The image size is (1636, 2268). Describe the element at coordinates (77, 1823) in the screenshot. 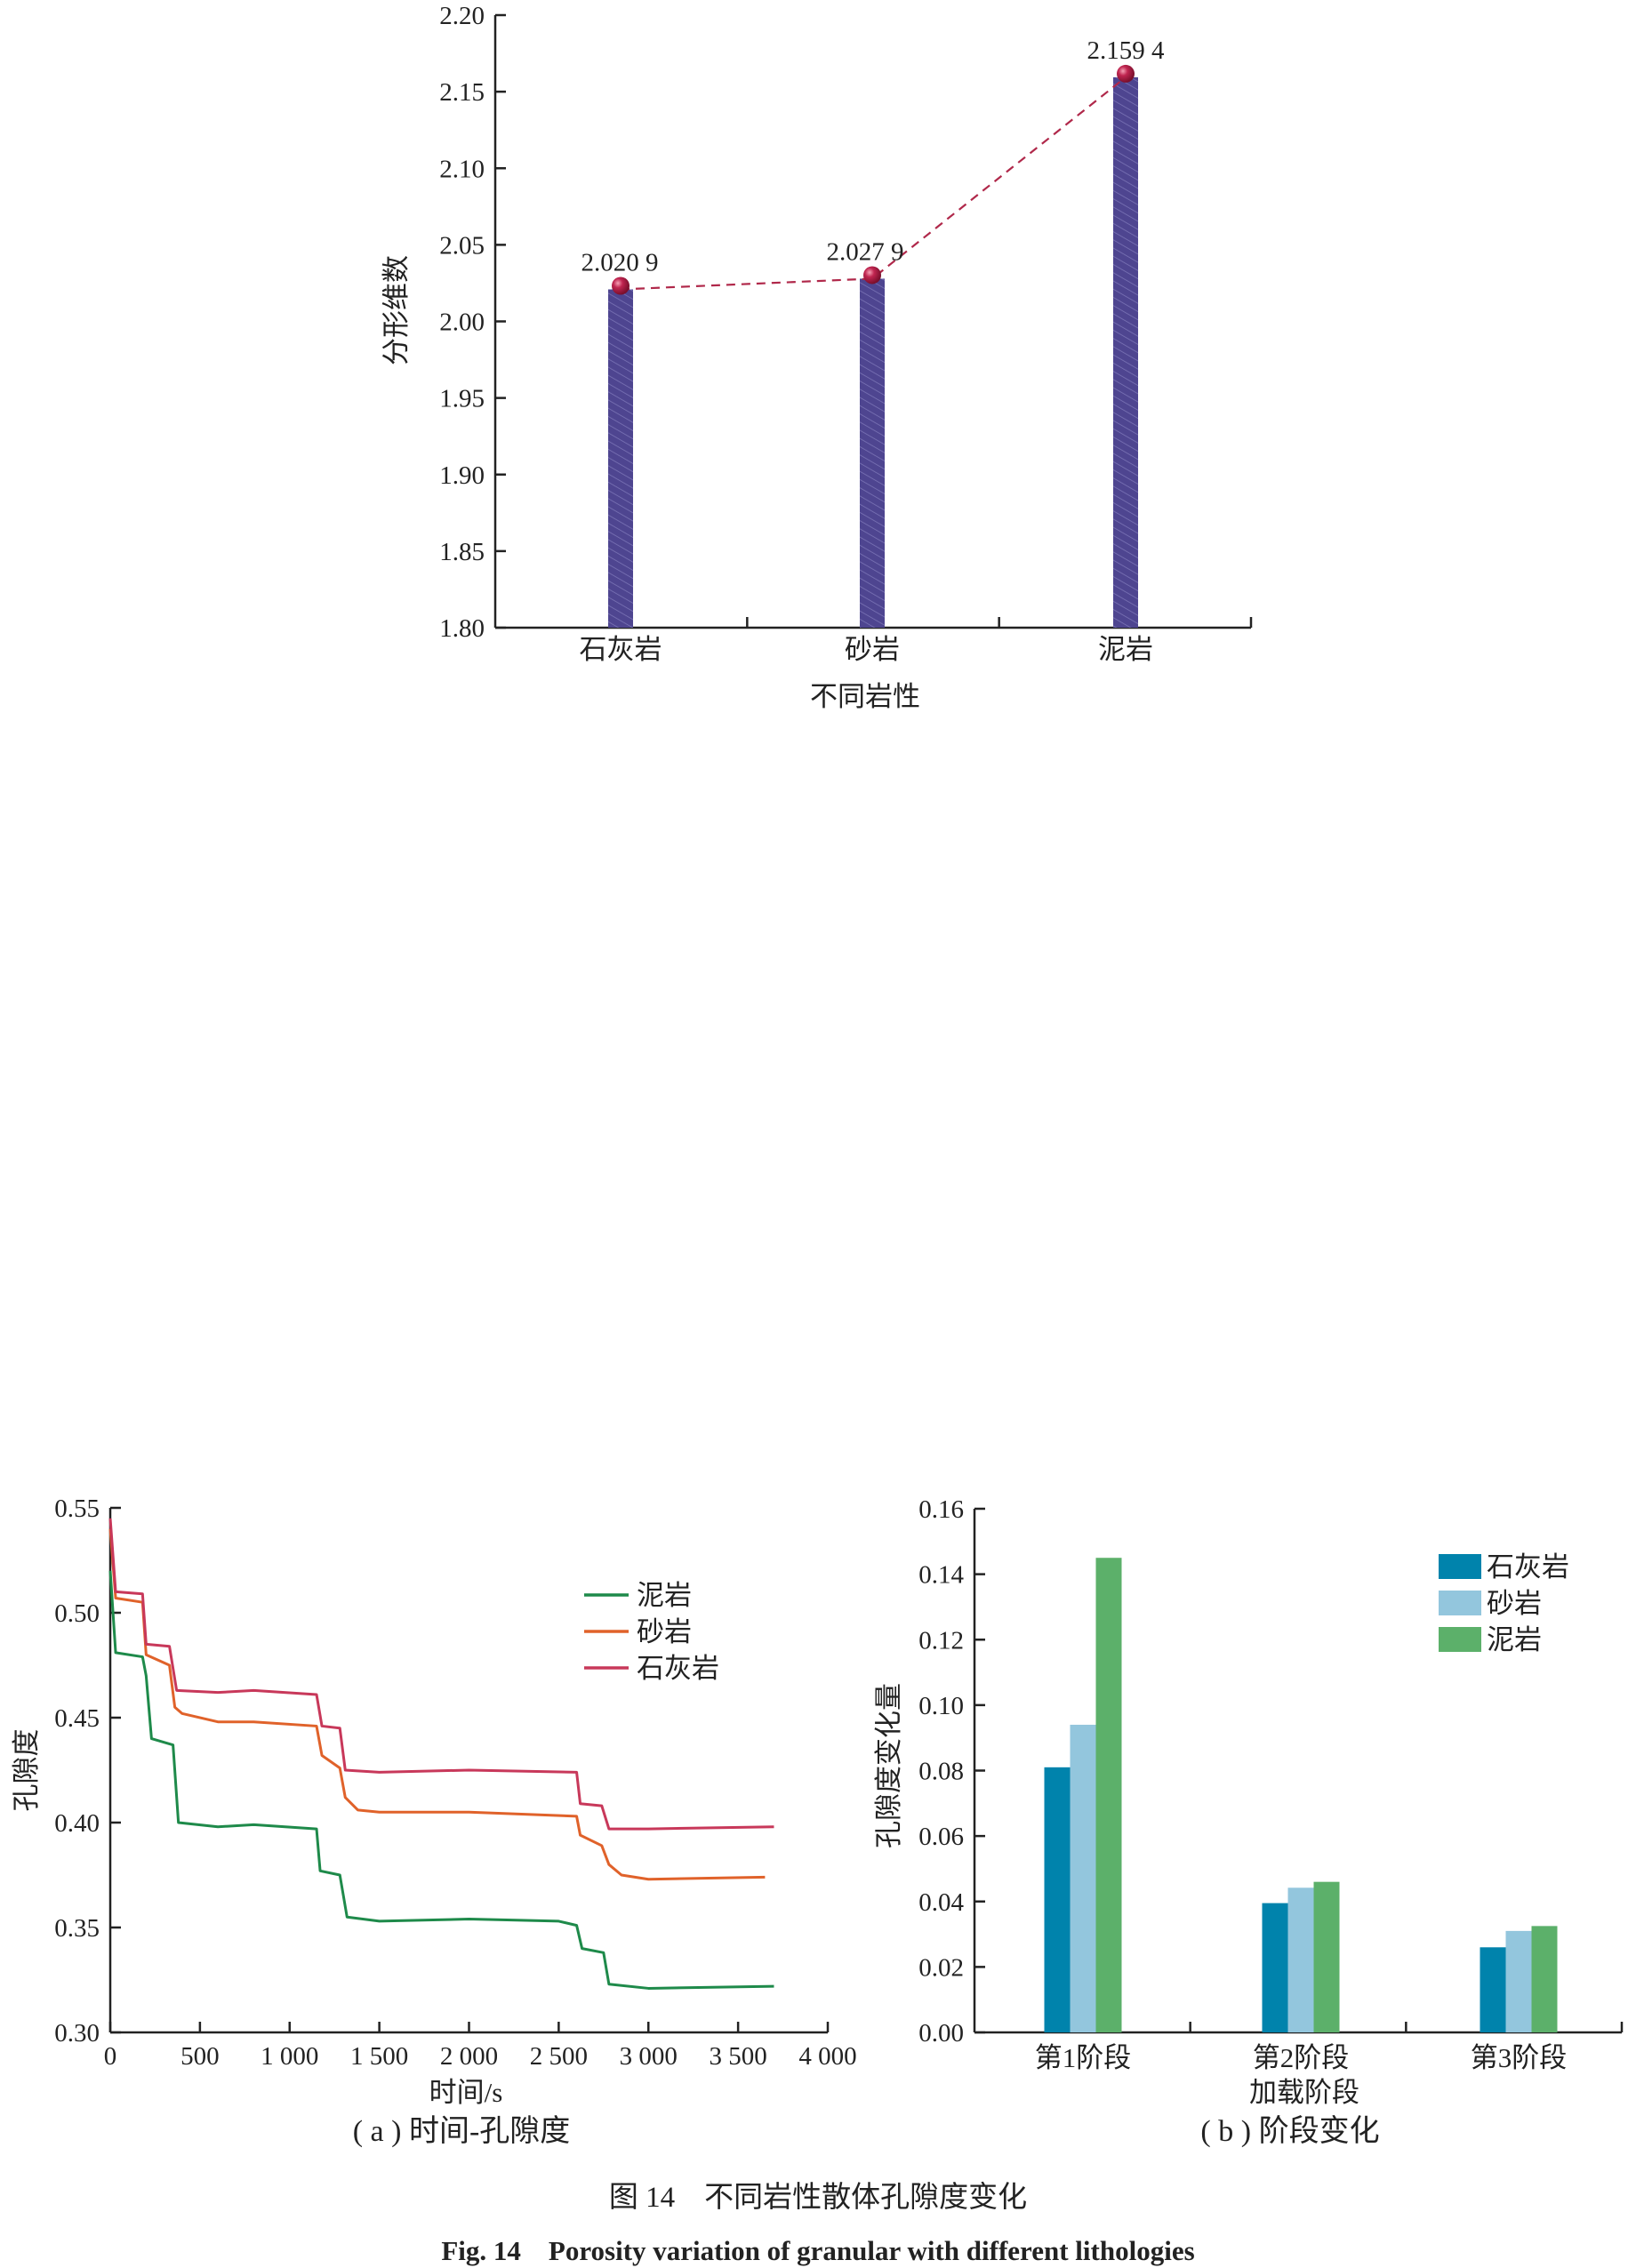

I see `y-tick-label: 0.40` at that location.